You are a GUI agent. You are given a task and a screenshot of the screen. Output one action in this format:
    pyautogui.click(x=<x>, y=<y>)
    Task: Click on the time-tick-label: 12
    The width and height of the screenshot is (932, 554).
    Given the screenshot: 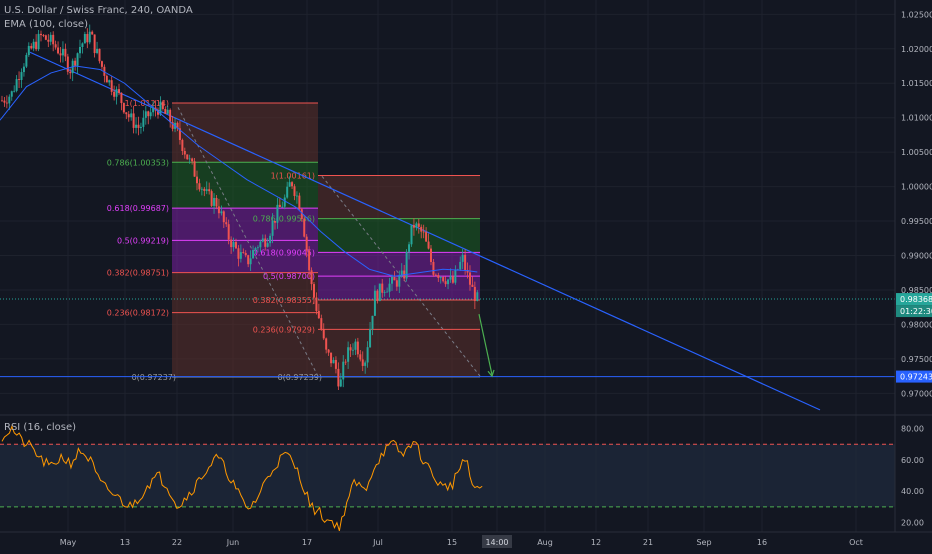 What is the action you would take?
    pyautogui.click(x=596, y=542)
    